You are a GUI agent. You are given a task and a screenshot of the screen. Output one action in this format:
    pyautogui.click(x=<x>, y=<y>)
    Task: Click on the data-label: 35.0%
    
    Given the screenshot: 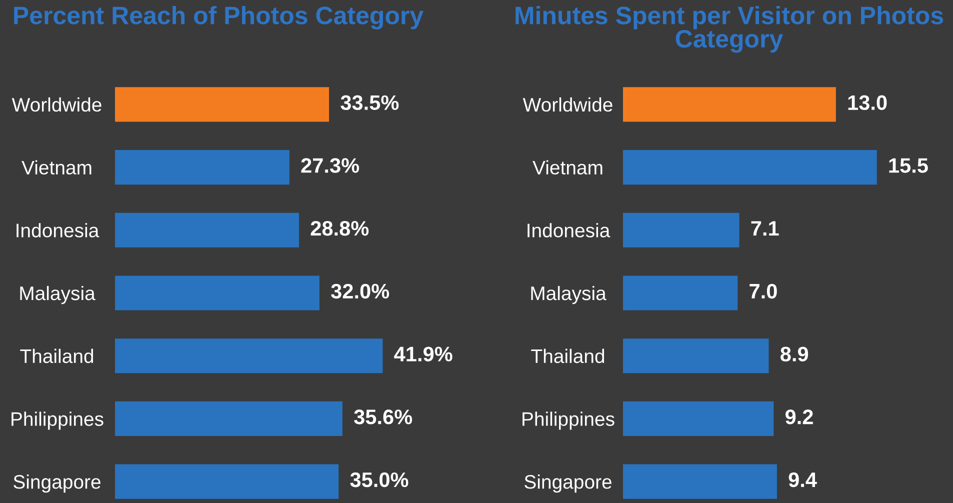 What is the action you would take?
    pyautogui.click(x=379, y=480)
    